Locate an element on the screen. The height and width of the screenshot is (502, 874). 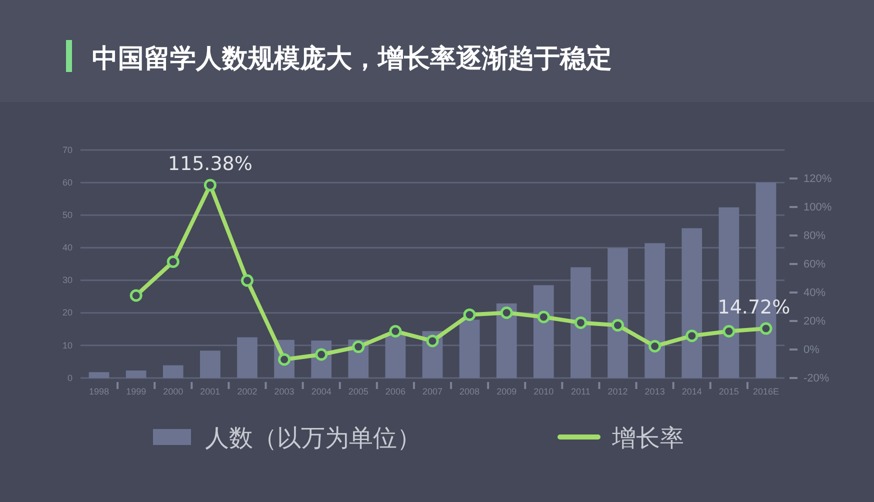
y-tick-label: 40 is located at coordinates (67, 247).